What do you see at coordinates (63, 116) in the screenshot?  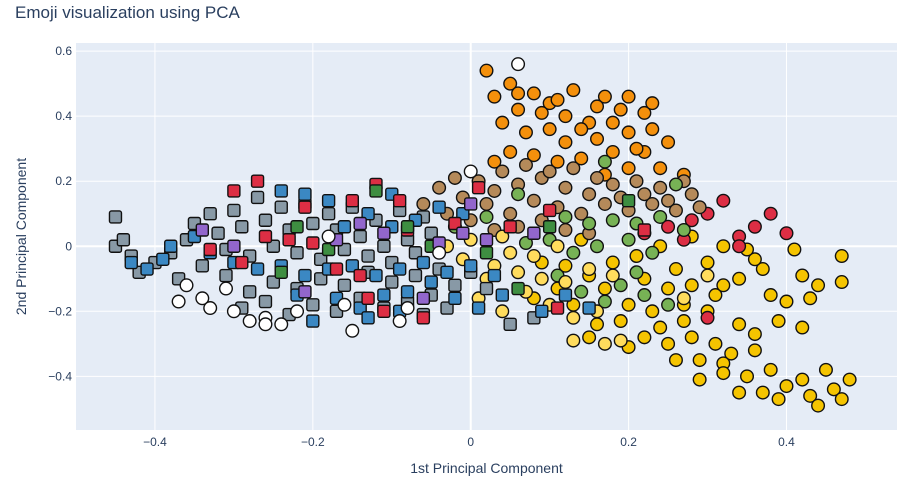 I see `y-tick-label: 0.4` at bounding box center [63, 116].